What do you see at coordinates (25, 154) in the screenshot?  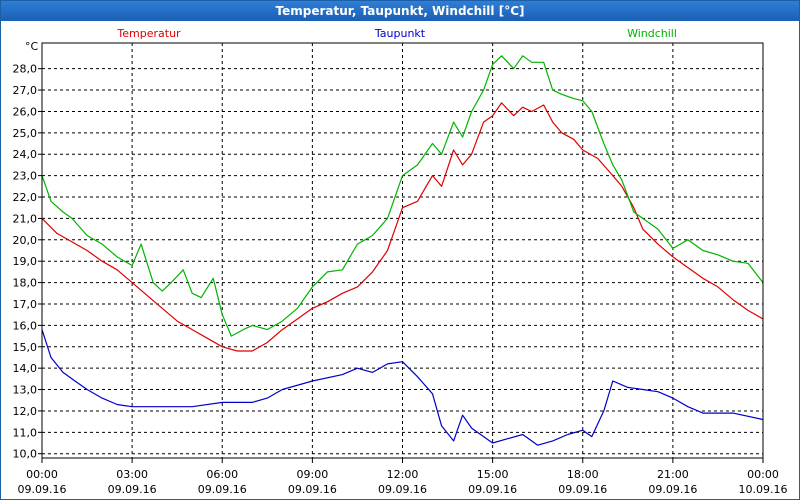 I see `y-tick-label: 24,0` at bounding box center [25, 154].